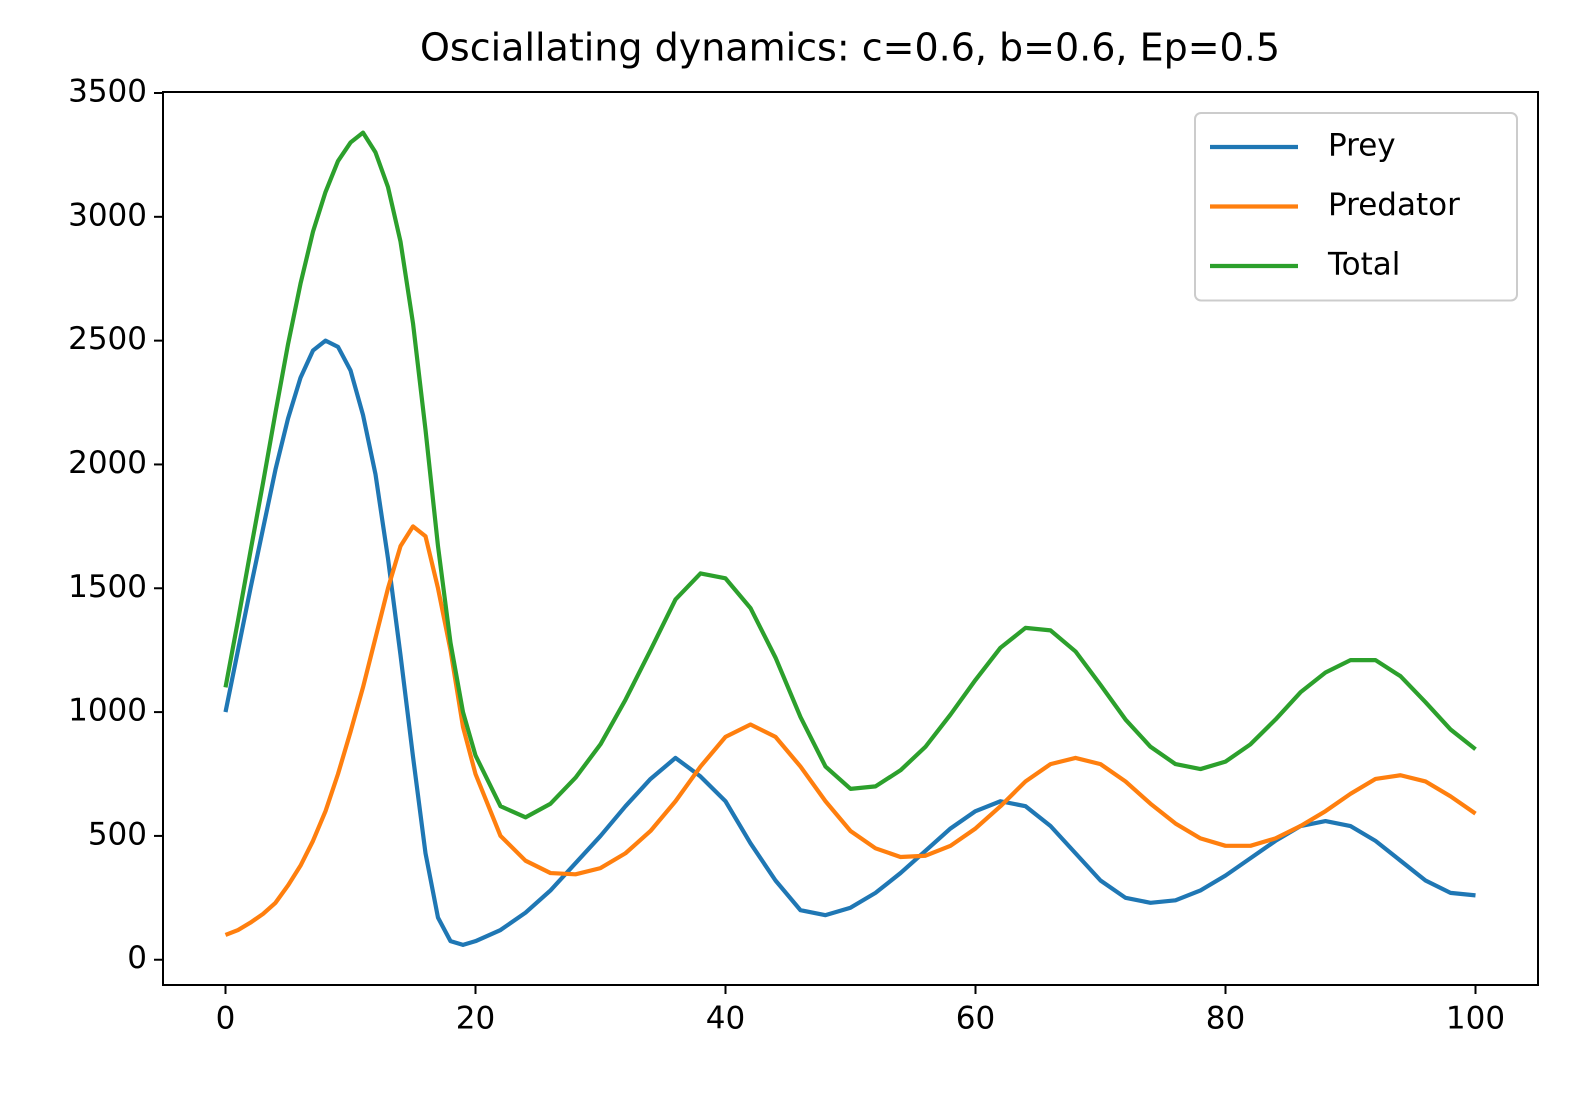  I want to click on x-tick-label: 40, so click(725, 1019).